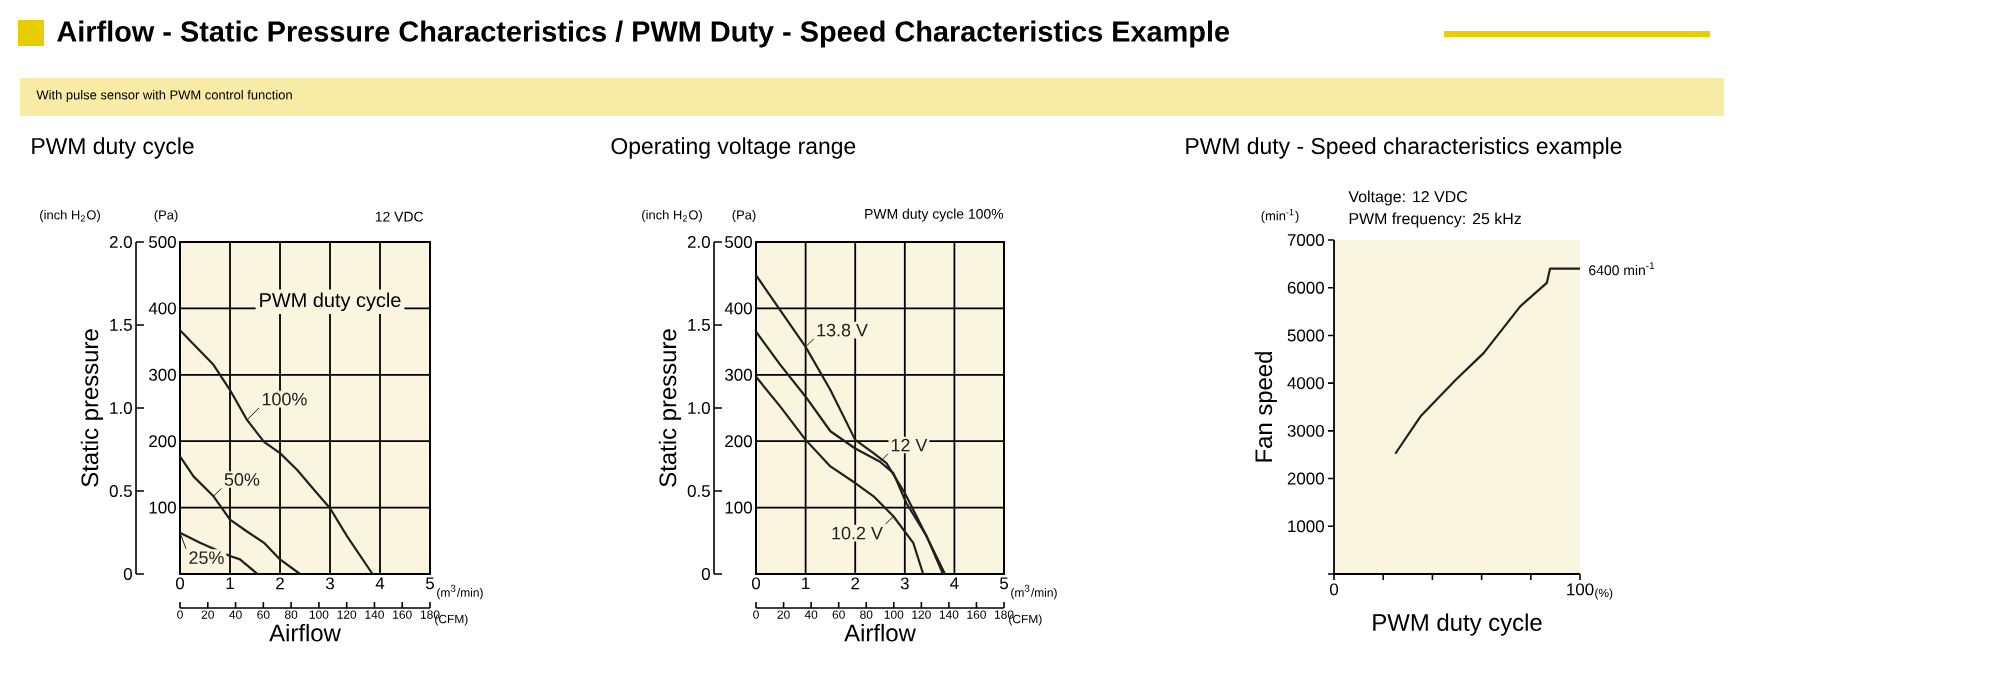 The width and height of the screenshot is (2000, 690). I want to click on x-tick-label: 100, so click(1580, 589).